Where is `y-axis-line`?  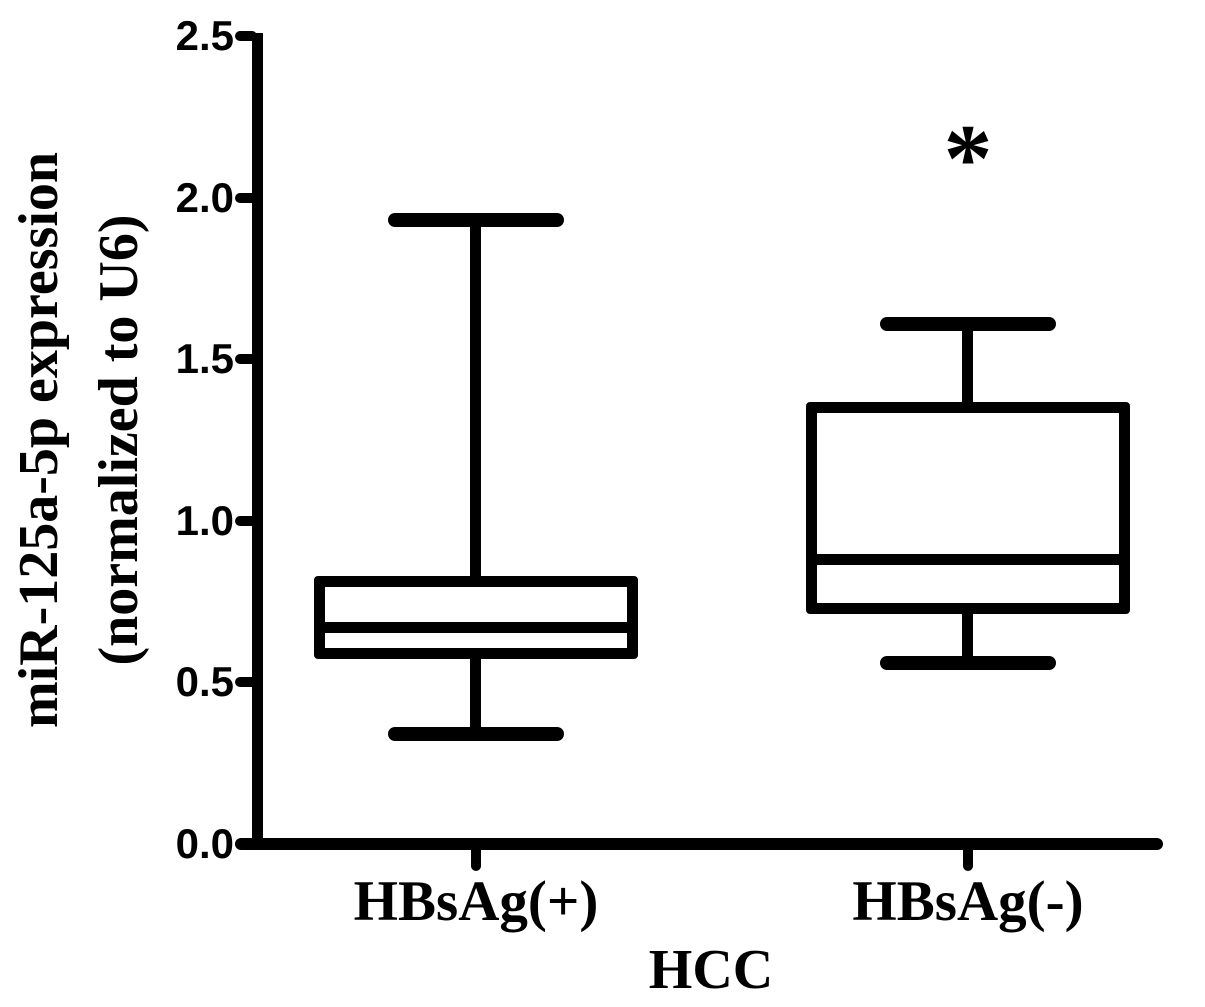 y-axis-line is located at coordinates (257, 441).